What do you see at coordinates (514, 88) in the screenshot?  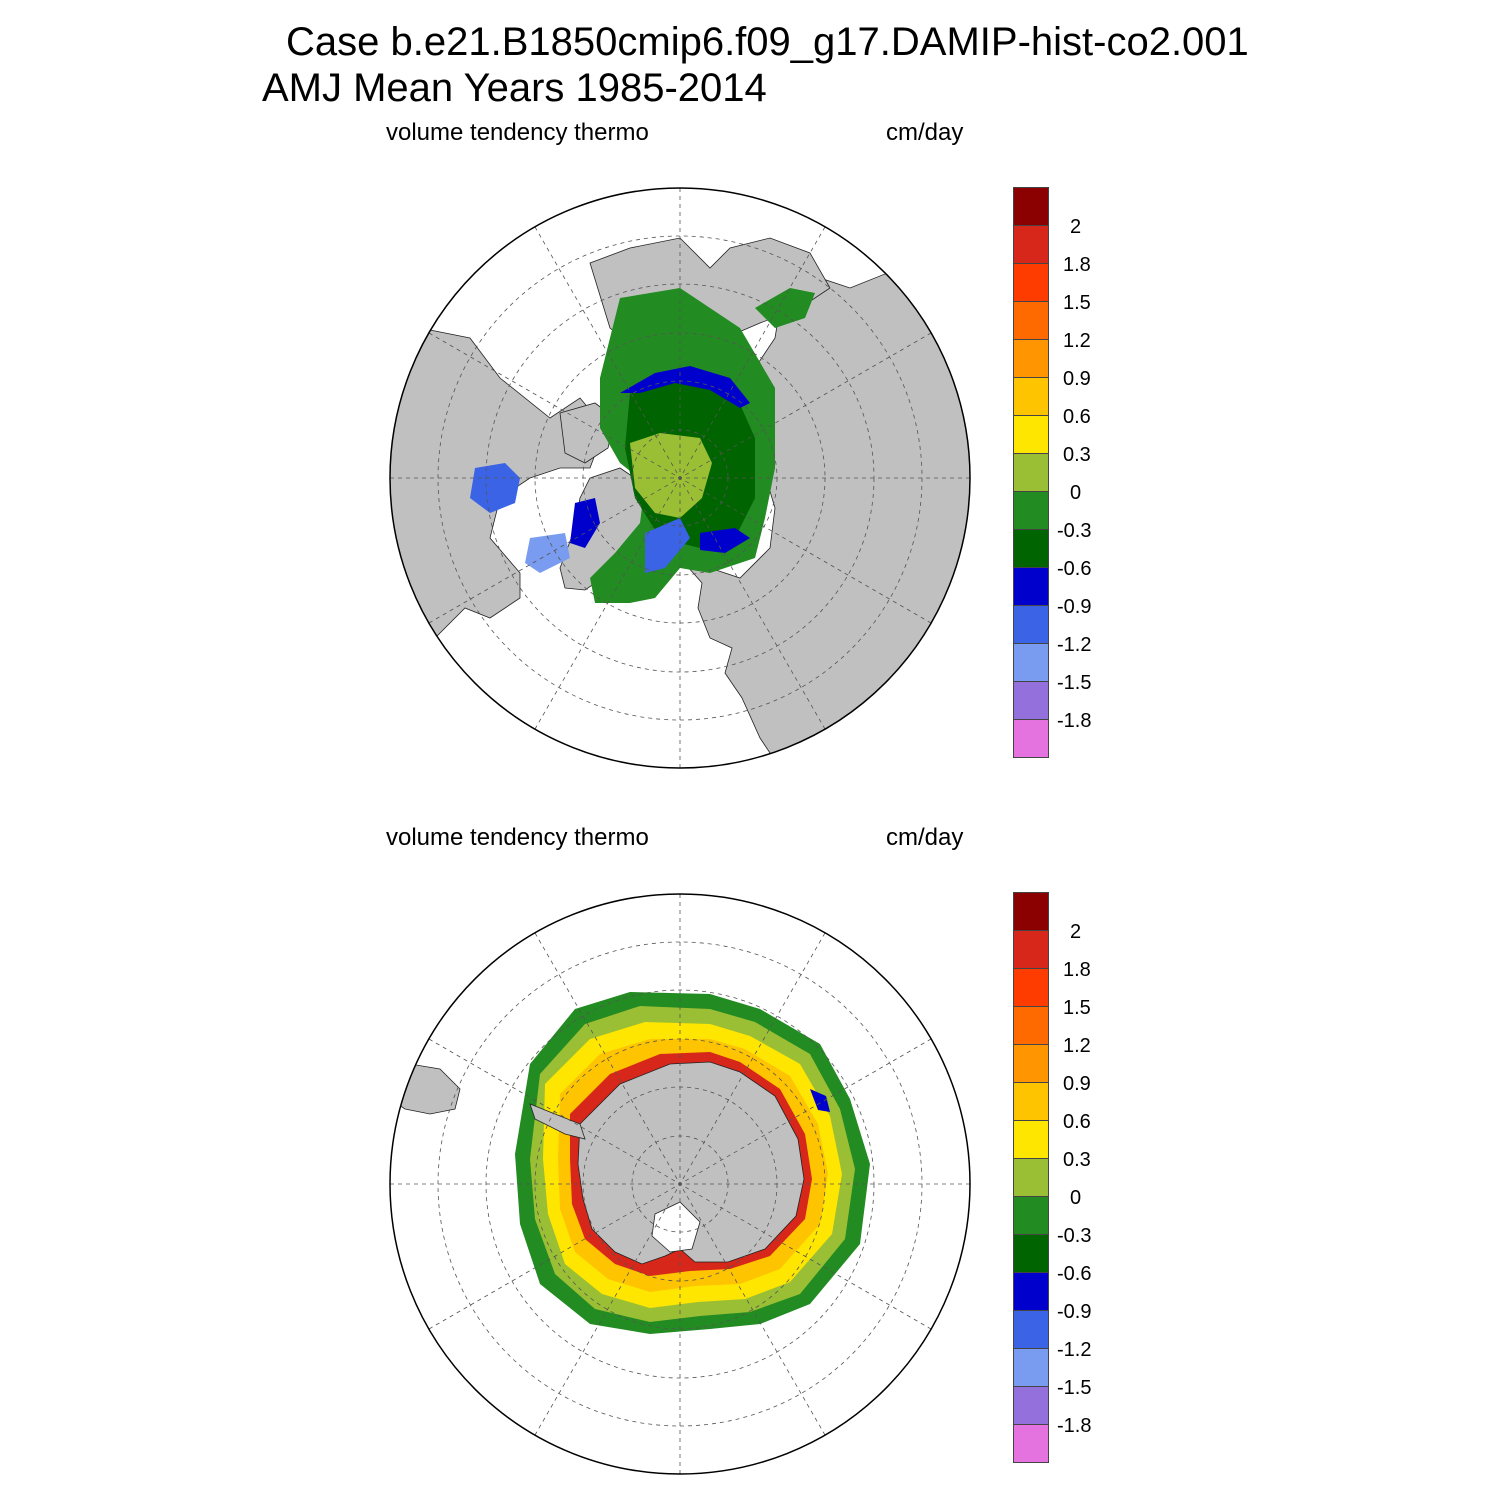 I see `figure-title-line2: AMJ Mean Years 1985-2014` at bounding box center [514, 88].